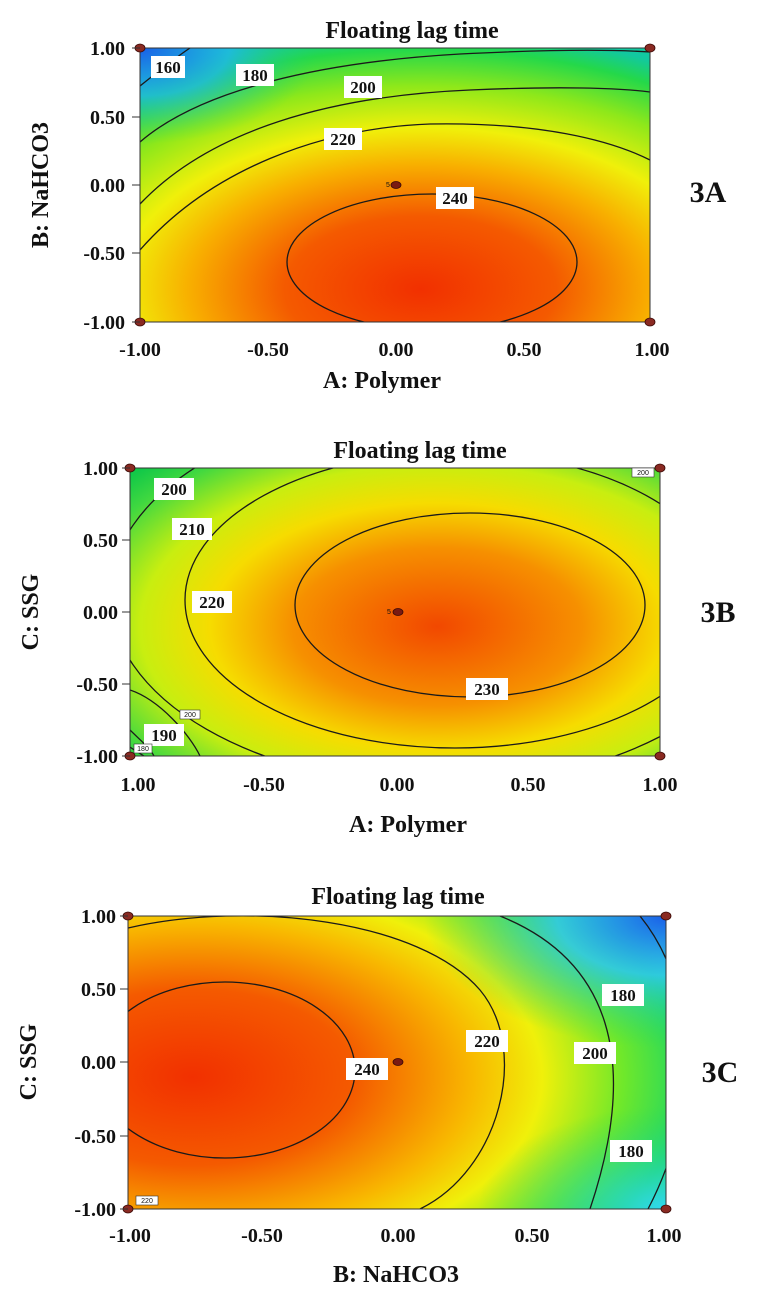 The width and height of the screenshot is (761, 1298). Describe the element at coordinates (174, 489) in the screenshot. I see `panel-3b-label-200: 200` at that location.